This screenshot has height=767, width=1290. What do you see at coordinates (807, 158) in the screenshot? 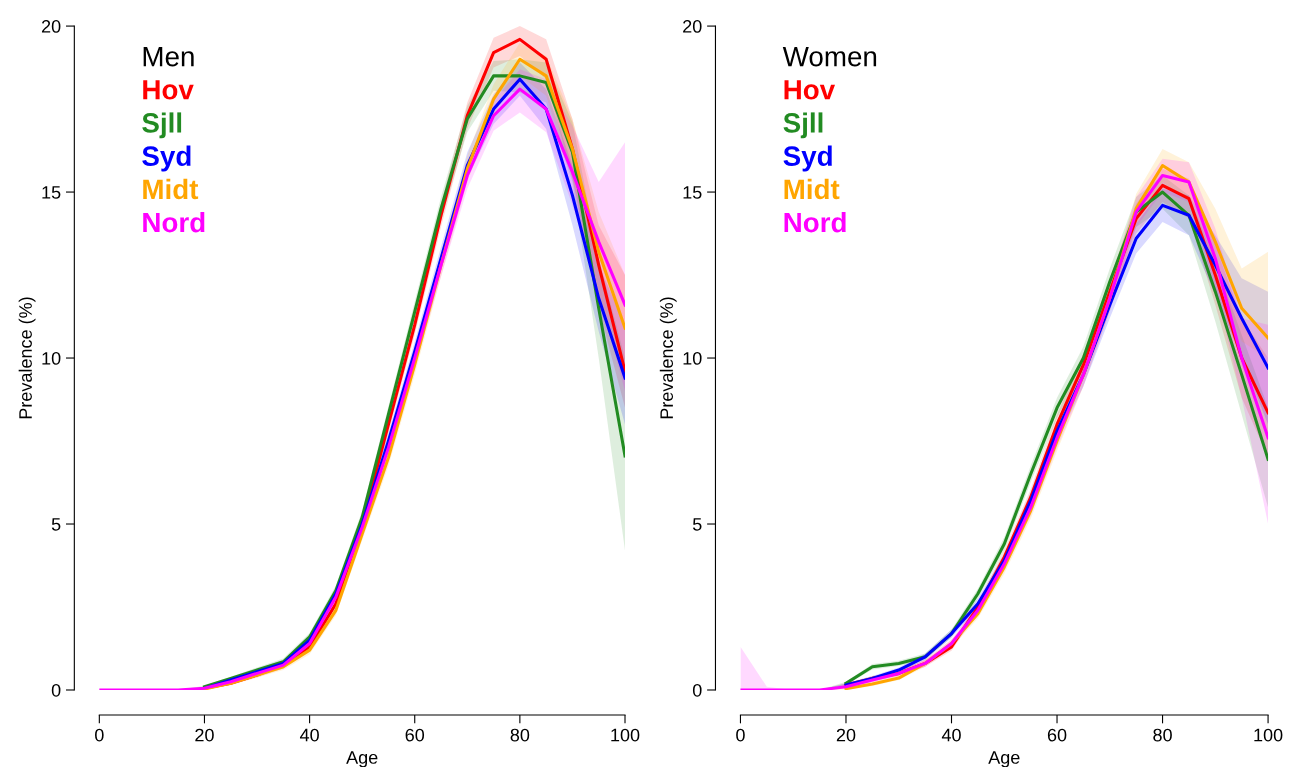
I see `text: Syd` at bounding box center [807, 158].